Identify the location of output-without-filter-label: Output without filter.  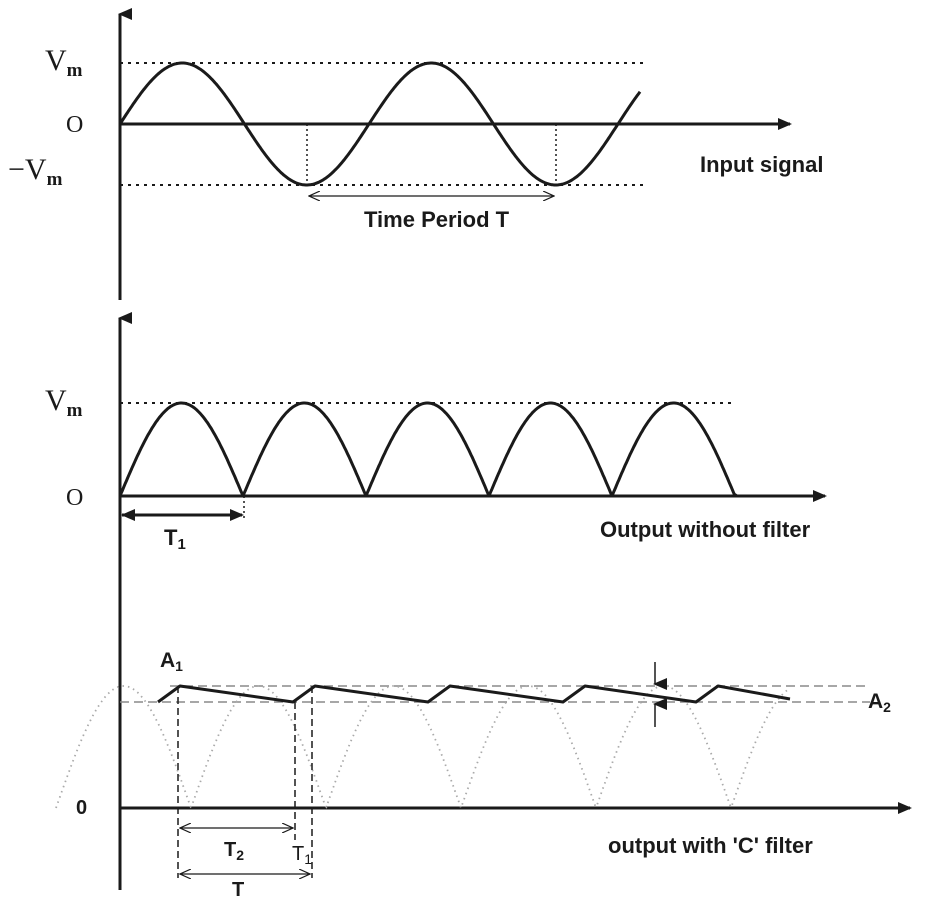
(705, 529).